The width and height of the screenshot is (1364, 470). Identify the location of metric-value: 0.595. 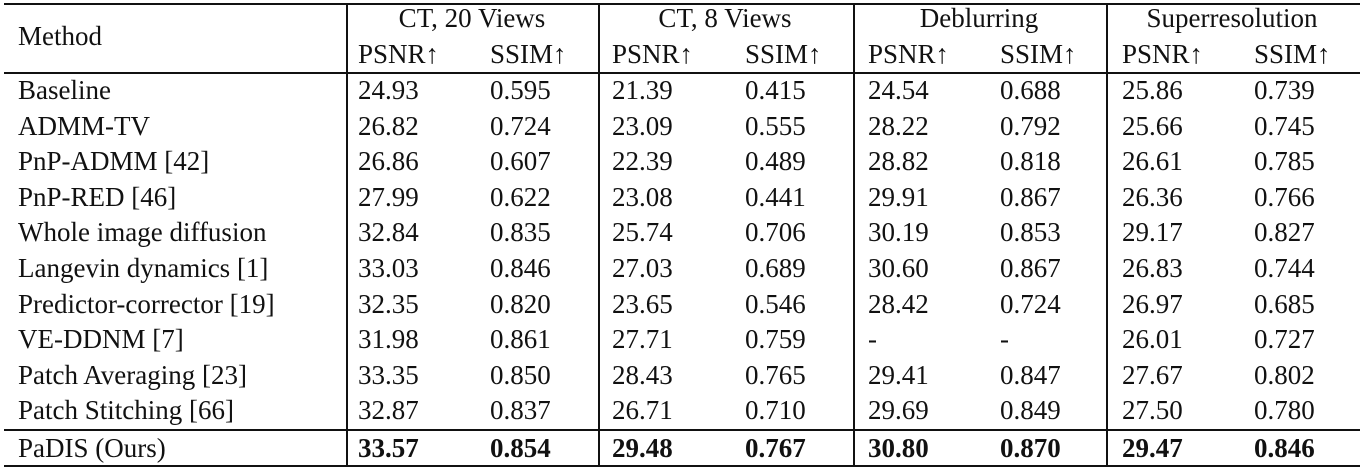
(520, 90).